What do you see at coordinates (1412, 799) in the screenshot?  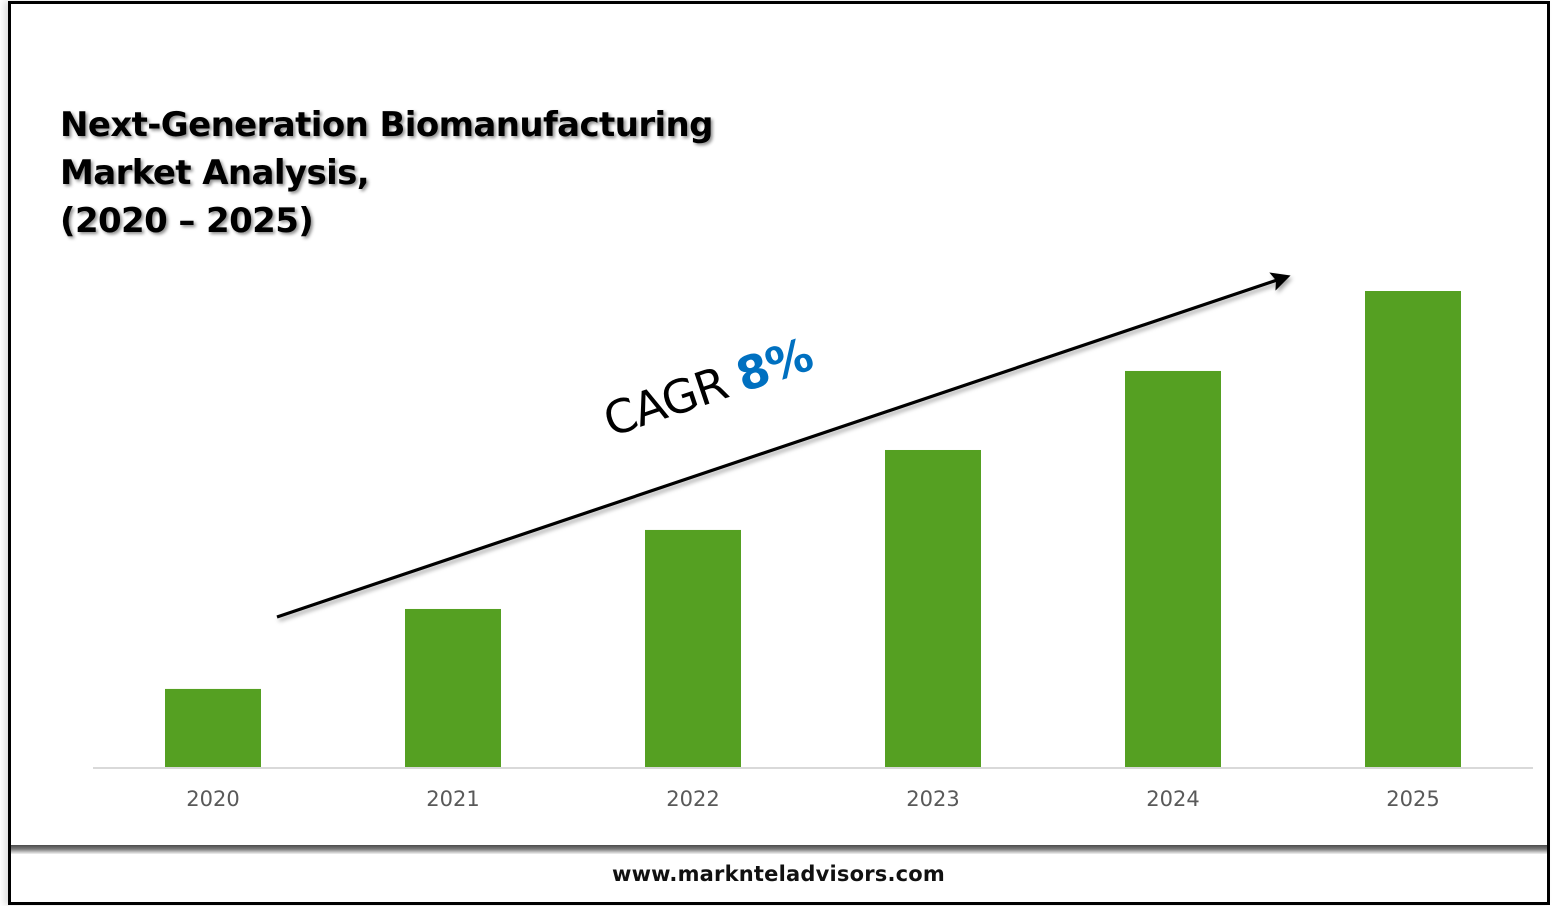 I see `x-tick-label-2025: 2025` at bounding box center [1412, 799].